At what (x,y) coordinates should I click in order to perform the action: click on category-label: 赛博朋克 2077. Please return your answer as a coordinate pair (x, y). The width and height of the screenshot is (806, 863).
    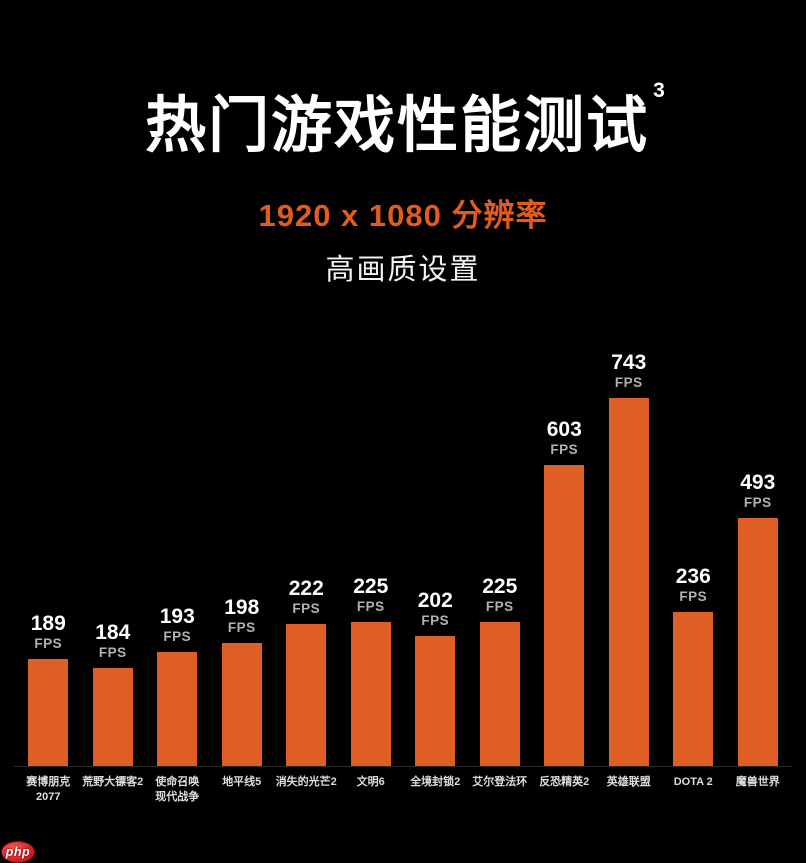
    Looking at the image, I should click on (48, 789).